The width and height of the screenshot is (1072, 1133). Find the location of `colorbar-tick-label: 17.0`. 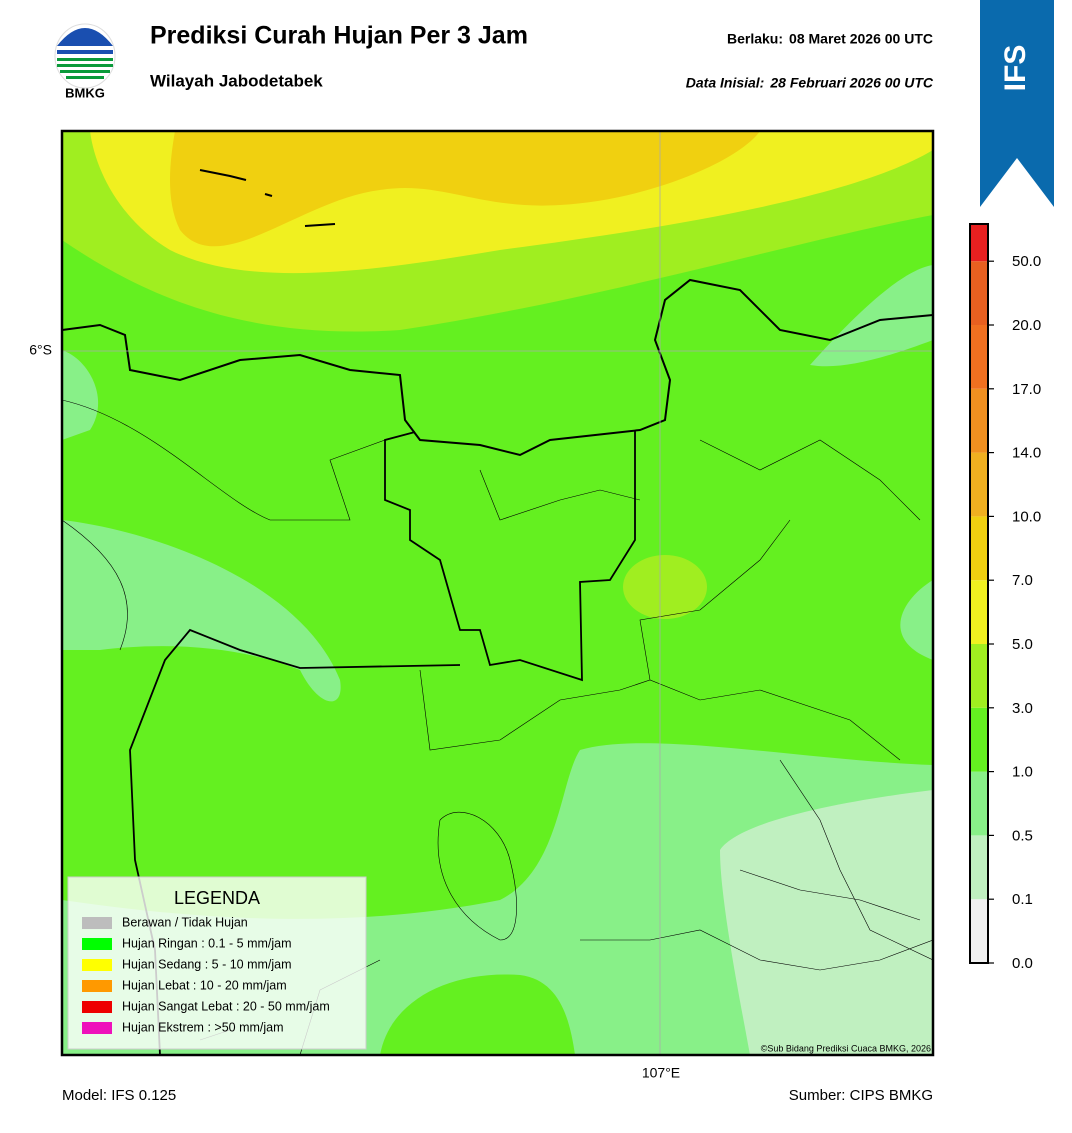

colorbar-tick-label: 17.0 is located at coordinates (1026, 389).